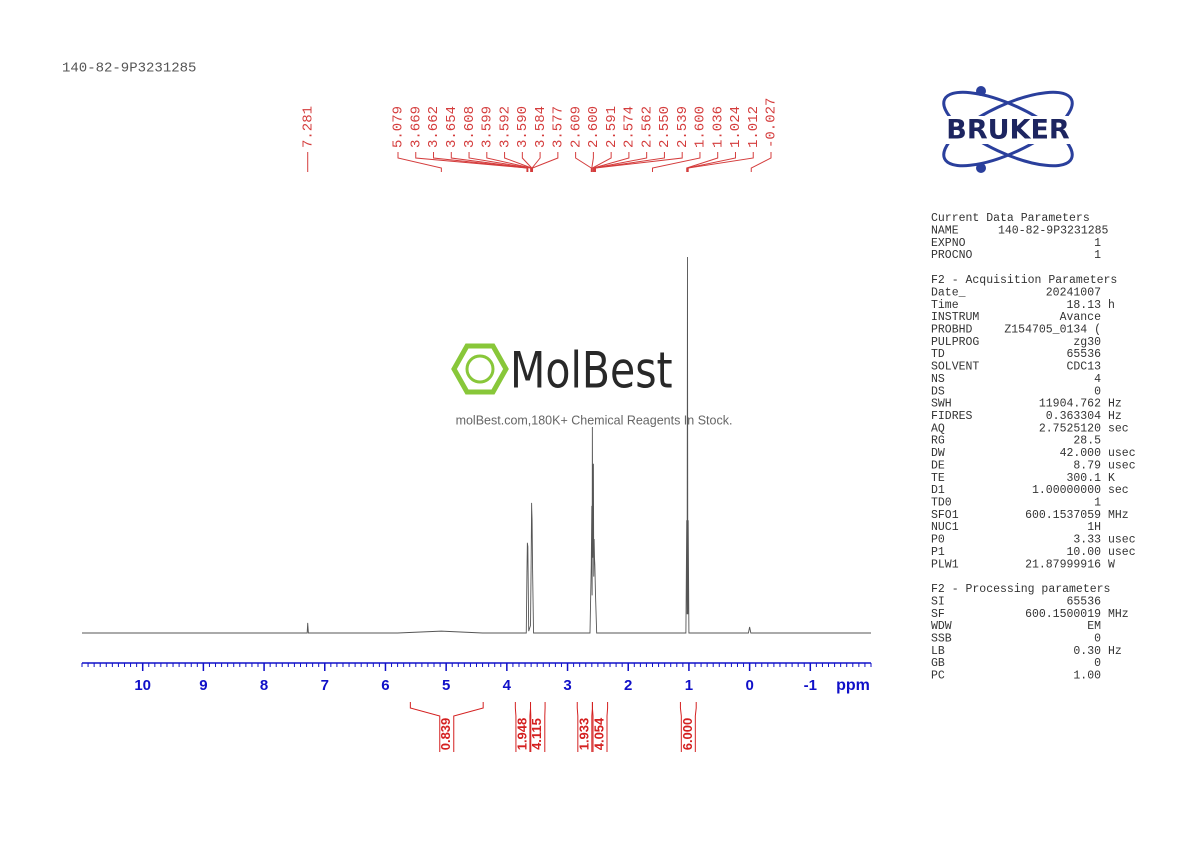  What do you see at coordinates (938, 465) in the screenshot?
I see `parameter-name: DE` at bounding box center [938, 465].